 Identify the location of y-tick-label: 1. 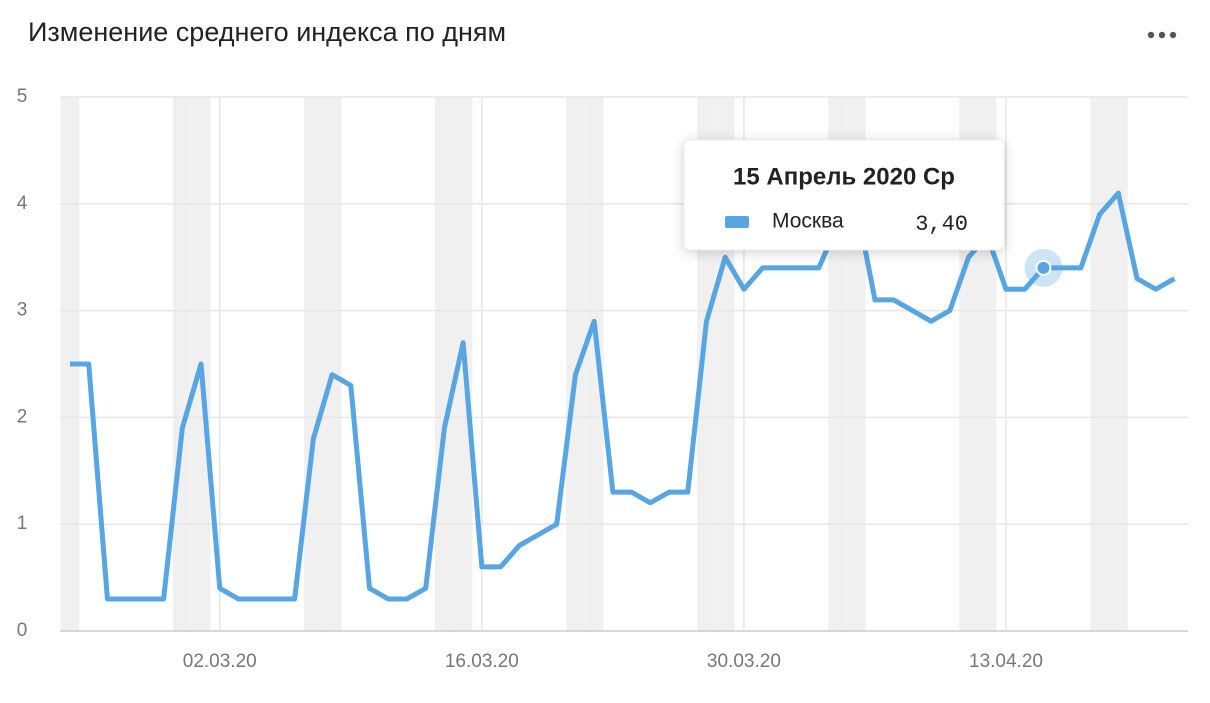
(22, 523).